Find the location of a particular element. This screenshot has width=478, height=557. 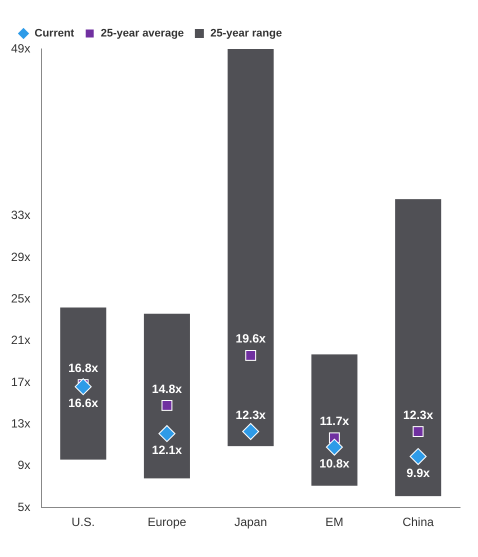

data-label: 16.8x is located at coordinates (83, 367).